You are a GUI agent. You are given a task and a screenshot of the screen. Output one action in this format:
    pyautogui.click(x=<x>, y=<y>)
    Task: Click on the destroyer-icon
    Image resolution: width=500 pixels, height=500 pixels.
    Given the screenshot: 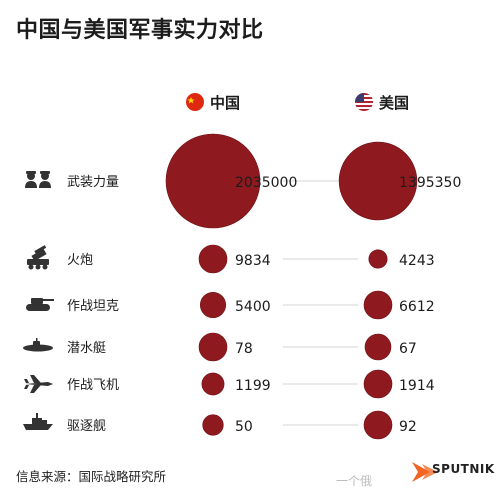 What is the action you would take?
    pyautogui.click(x=38, y=421)
    